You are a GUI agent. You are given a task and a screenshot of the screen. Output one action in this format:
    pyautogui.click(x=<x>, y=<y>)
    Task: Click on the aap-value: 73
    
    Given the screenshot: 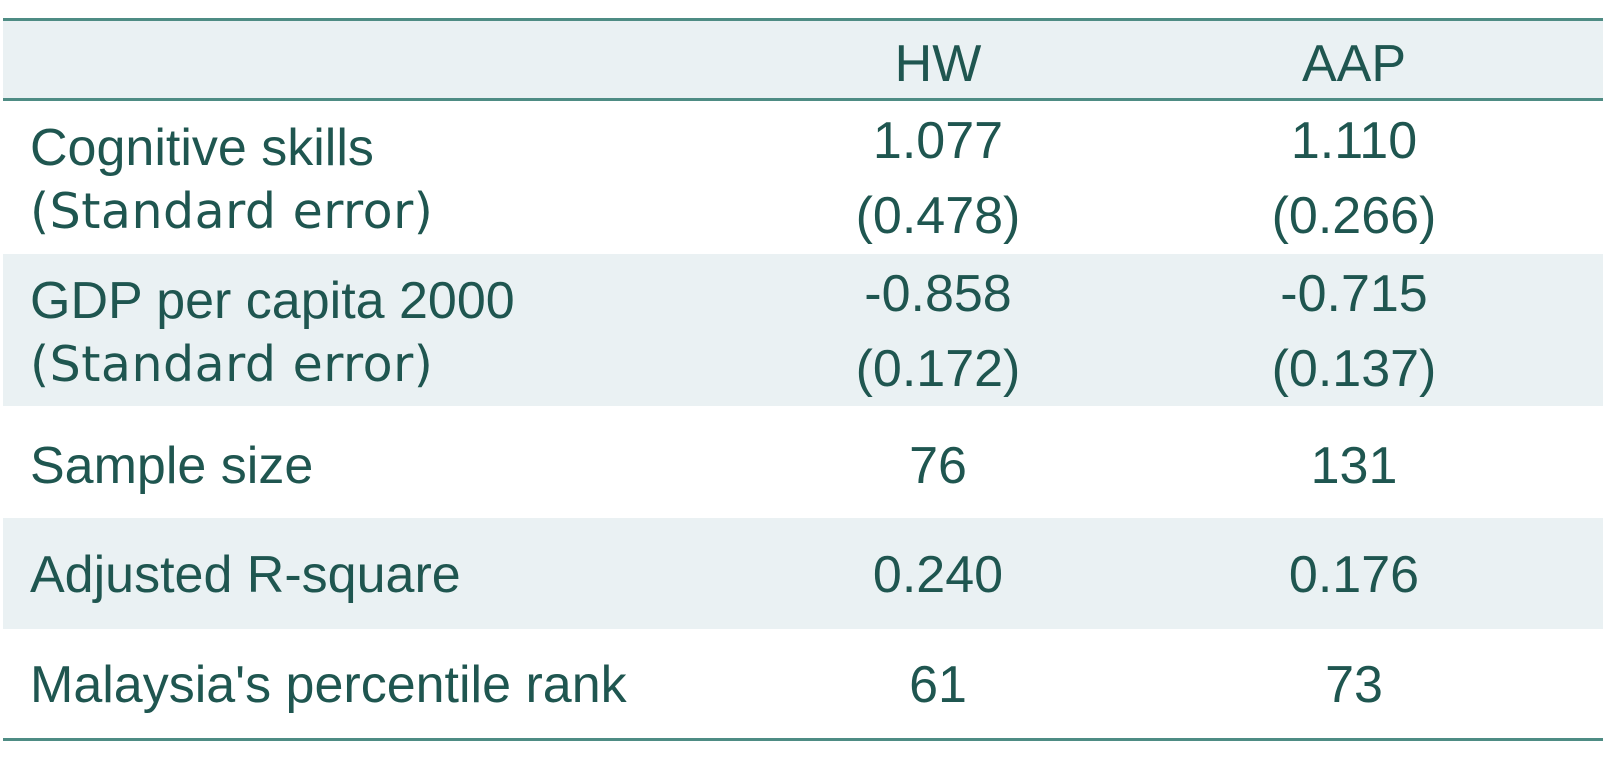 What is the action you would take?
    pyautogui.click(x=1354, y=685)
    